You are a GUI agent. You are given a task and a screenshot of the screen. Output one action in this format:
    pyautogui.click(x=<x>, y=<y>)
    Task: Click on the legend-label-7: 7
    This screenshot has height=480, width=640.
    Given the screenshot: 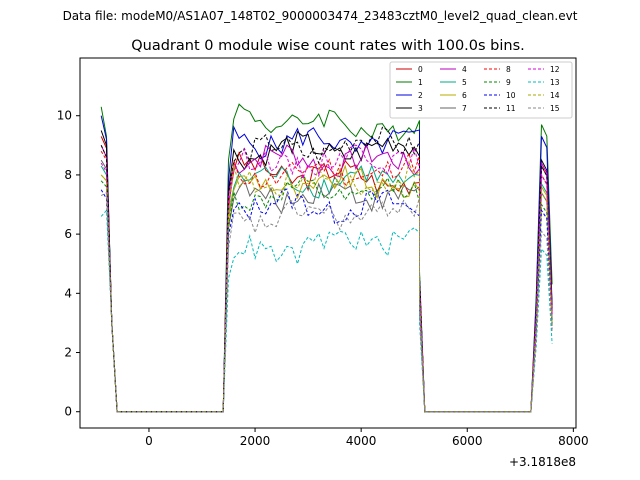 What is the action you would take?
    pyautogui.click(x=464, y=108)
    